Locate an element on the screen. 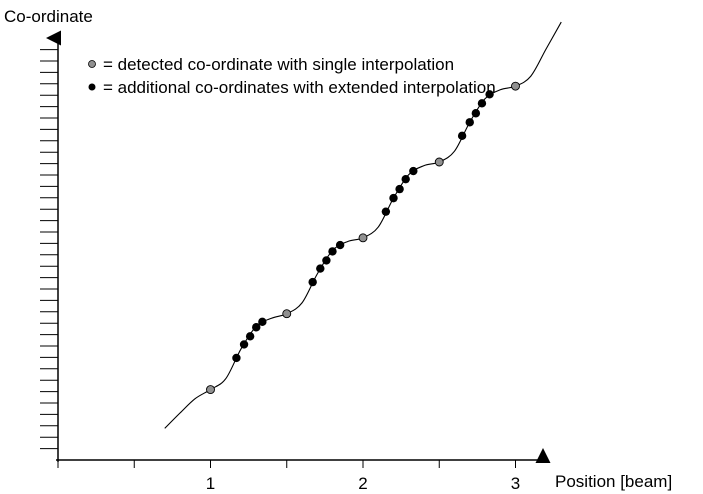 This screenshot has width=703, height=494. y-axis-label: Co-ordinate is located at coordinates (48, 16).